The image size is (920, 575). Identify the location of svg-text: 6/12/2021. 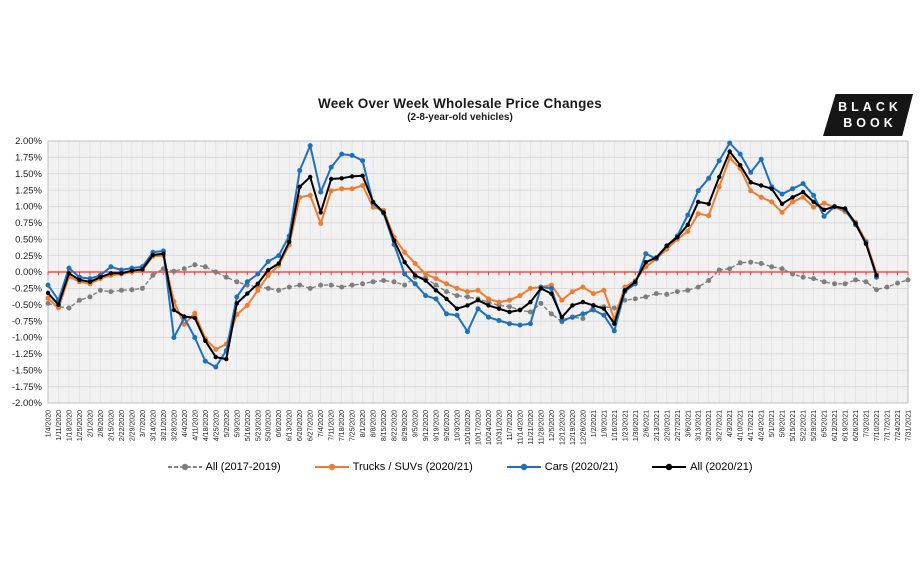
(835, 425).